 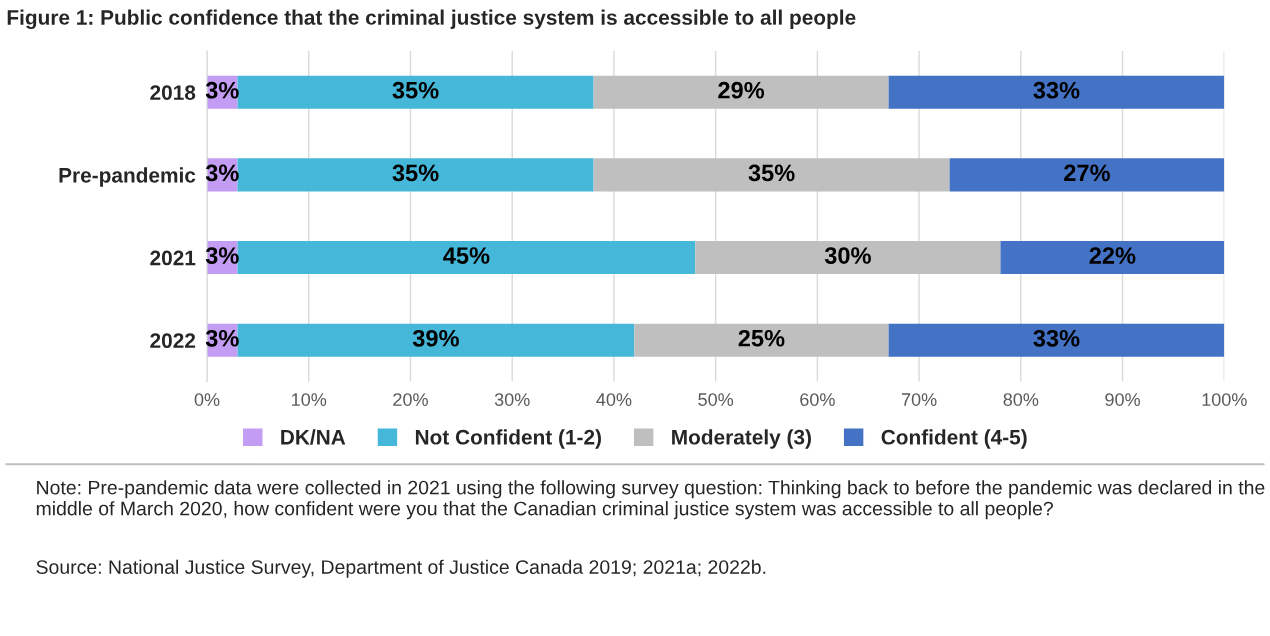 What do you see at coordinates (1021, 399) in the screenshot?
I see `x-tick-label: 80%` at bounding box center [1021, 399].